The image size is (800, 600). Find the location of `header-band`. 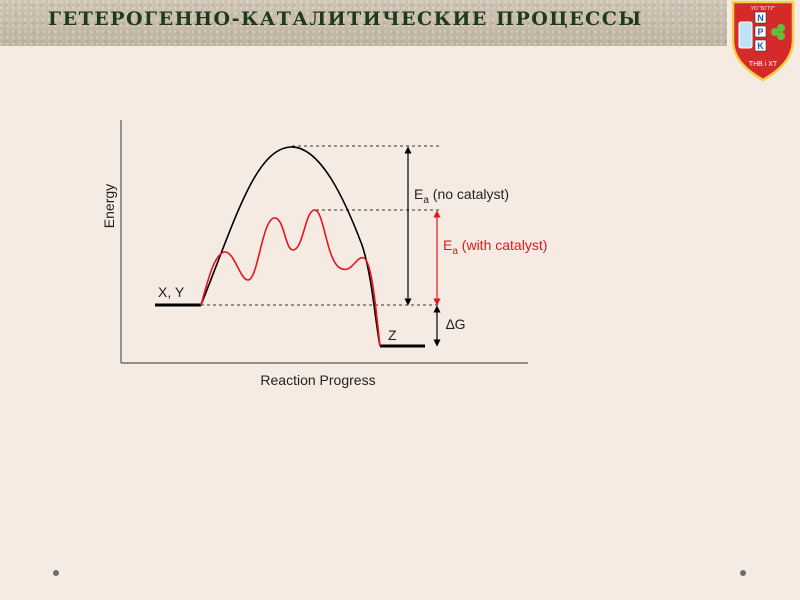

header-band is located at coordinates (363, 23).